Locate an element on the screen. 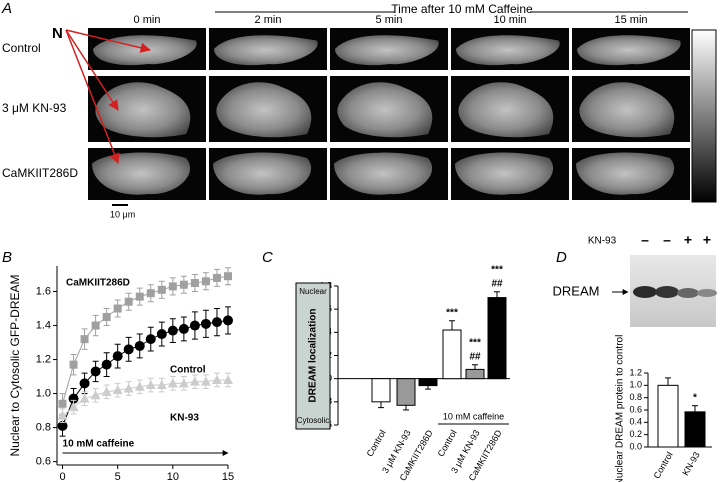 This screenshot has height=482, width=720. x-tick-label: 0 is located at coordinates (62, 476).